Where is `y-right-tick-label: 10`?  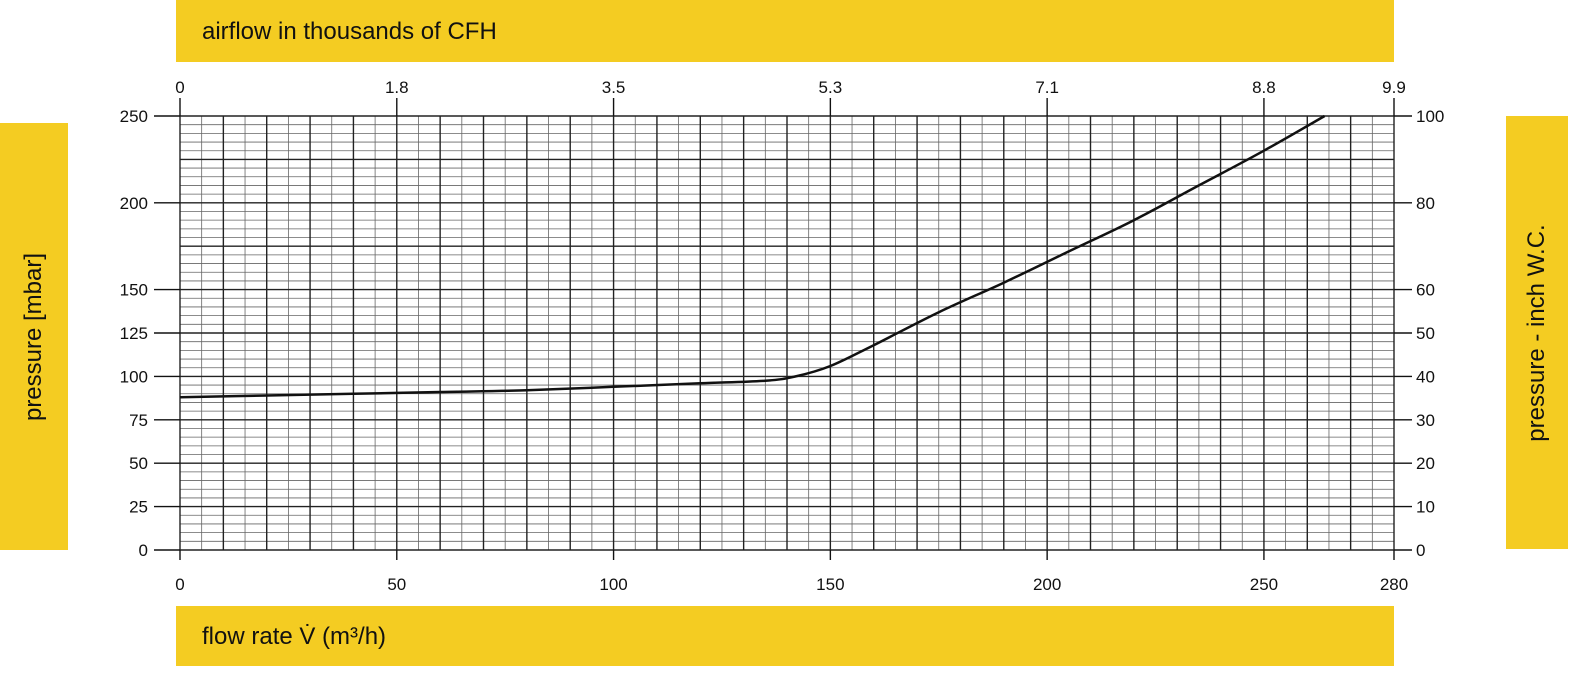
y-right-tick-label: 10 is located at coordinates (1425, 507).